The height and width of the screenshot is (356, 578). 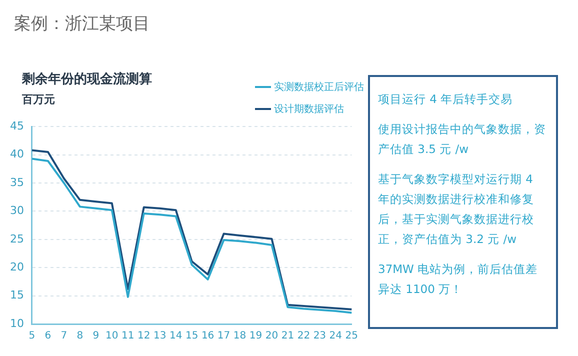 I want to click on x-tick-label: 24, so click(x=335, y=336).